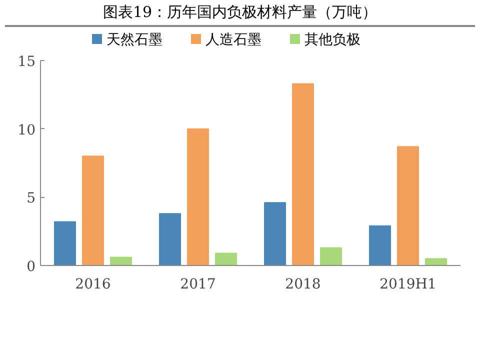 Image resolution: width=492 pixels, height=345 pixels. What do you see at coordinates (27, 62) in the screenshot?
I see `y-tick-label: 15` at bounding box center [27, 62].